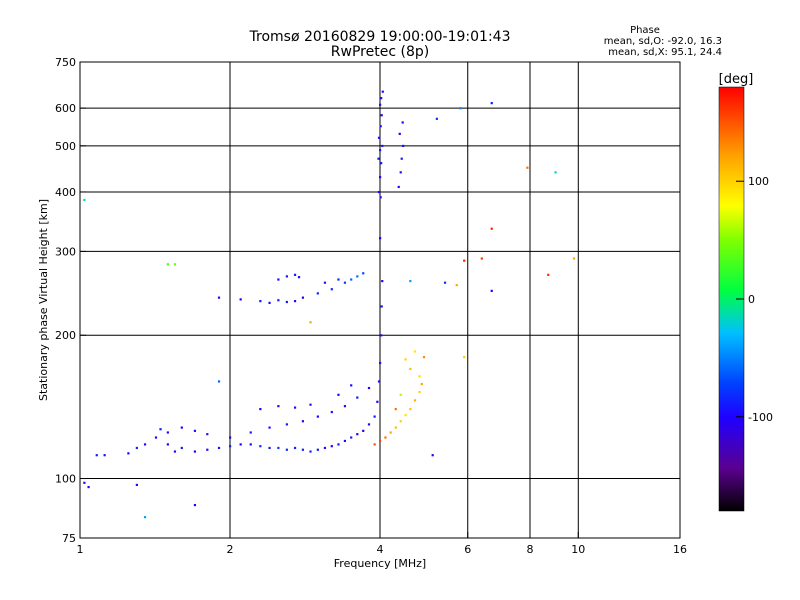 Image resolution: width=800 pixels, height=600 pixels. What do you see at coordinates (382, 544) in the screenshot?
I see `x-axis-ticks: 1 2 4 6 8 10 16` at bounding box center [382, 544].